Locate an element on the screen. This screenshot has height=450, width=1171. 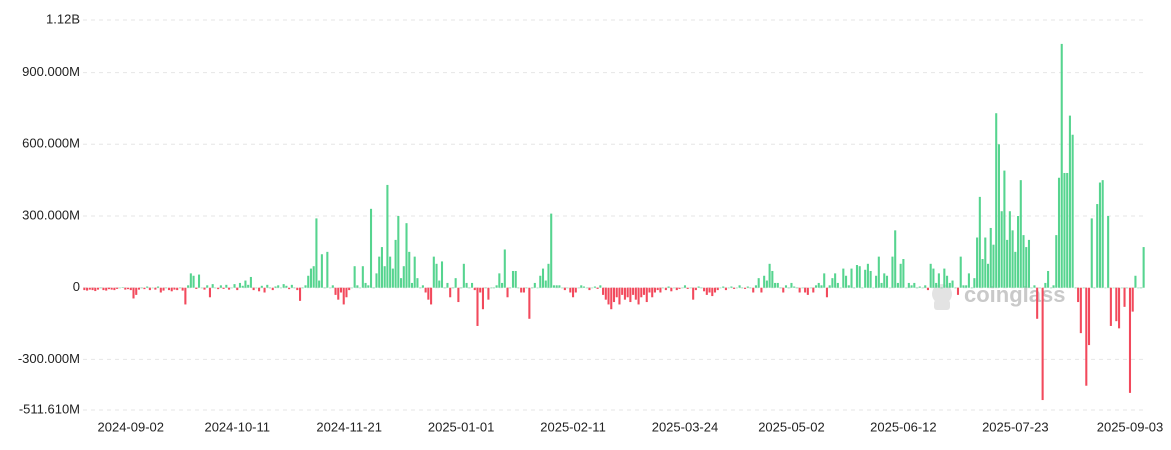
x-tick-label: 2024-09-02 is located at coordinates (131, 426).